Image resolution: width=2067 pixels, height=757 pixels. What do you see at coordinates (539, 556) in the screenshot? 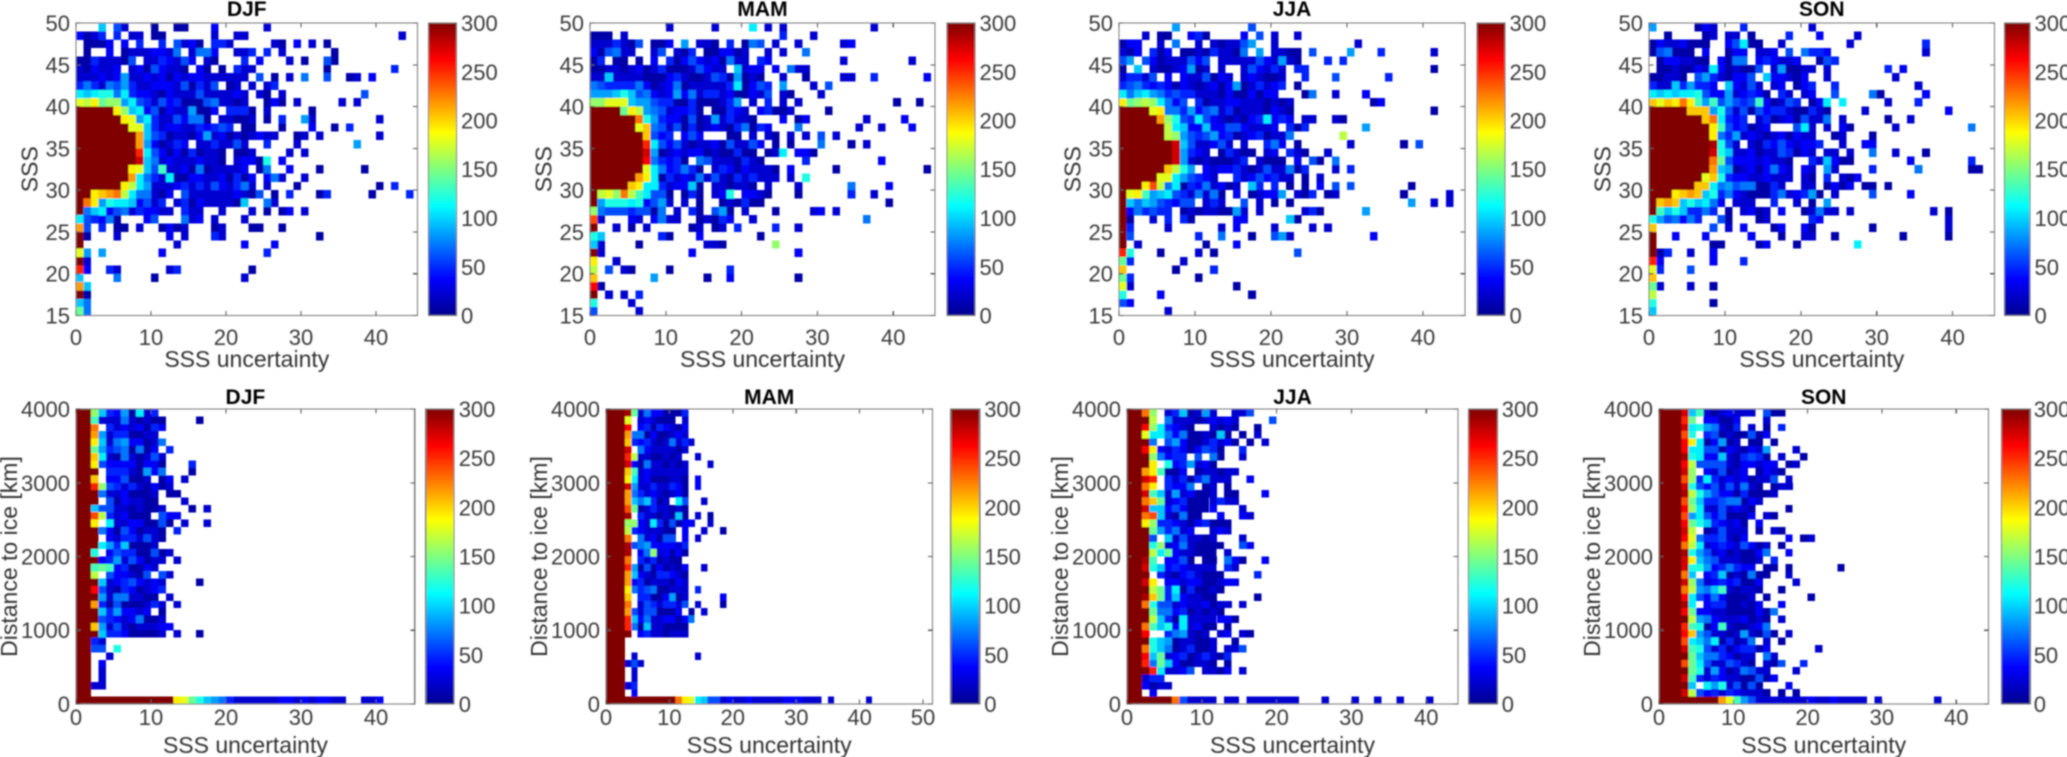
I see `svg-text: Distance to ice [km]` at bounding box center [539, 556].